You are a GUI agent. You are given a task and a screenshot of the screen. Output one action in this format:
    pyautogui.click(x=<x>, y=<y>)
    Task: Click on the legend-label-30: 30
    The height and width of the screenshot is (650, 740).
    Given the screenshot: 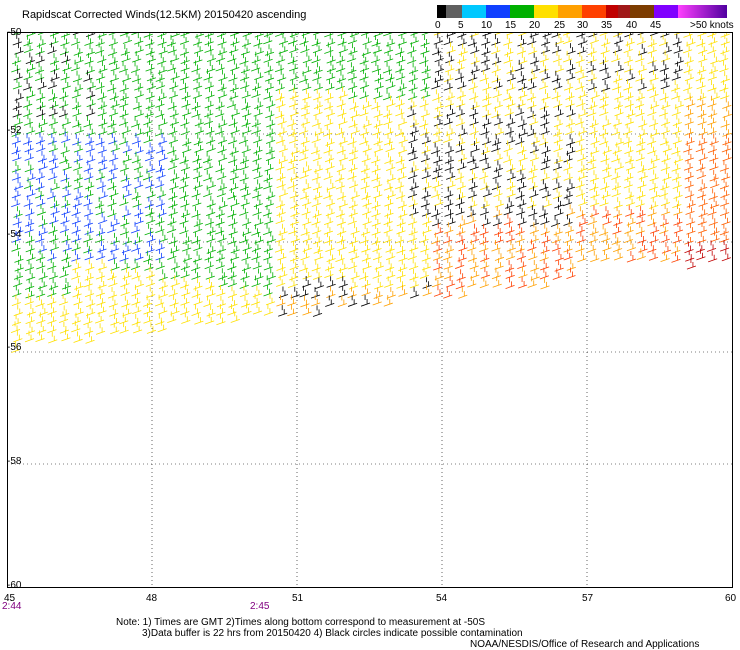 What is the action you would take?
    pyautogui.click(x=583, y=25)
    